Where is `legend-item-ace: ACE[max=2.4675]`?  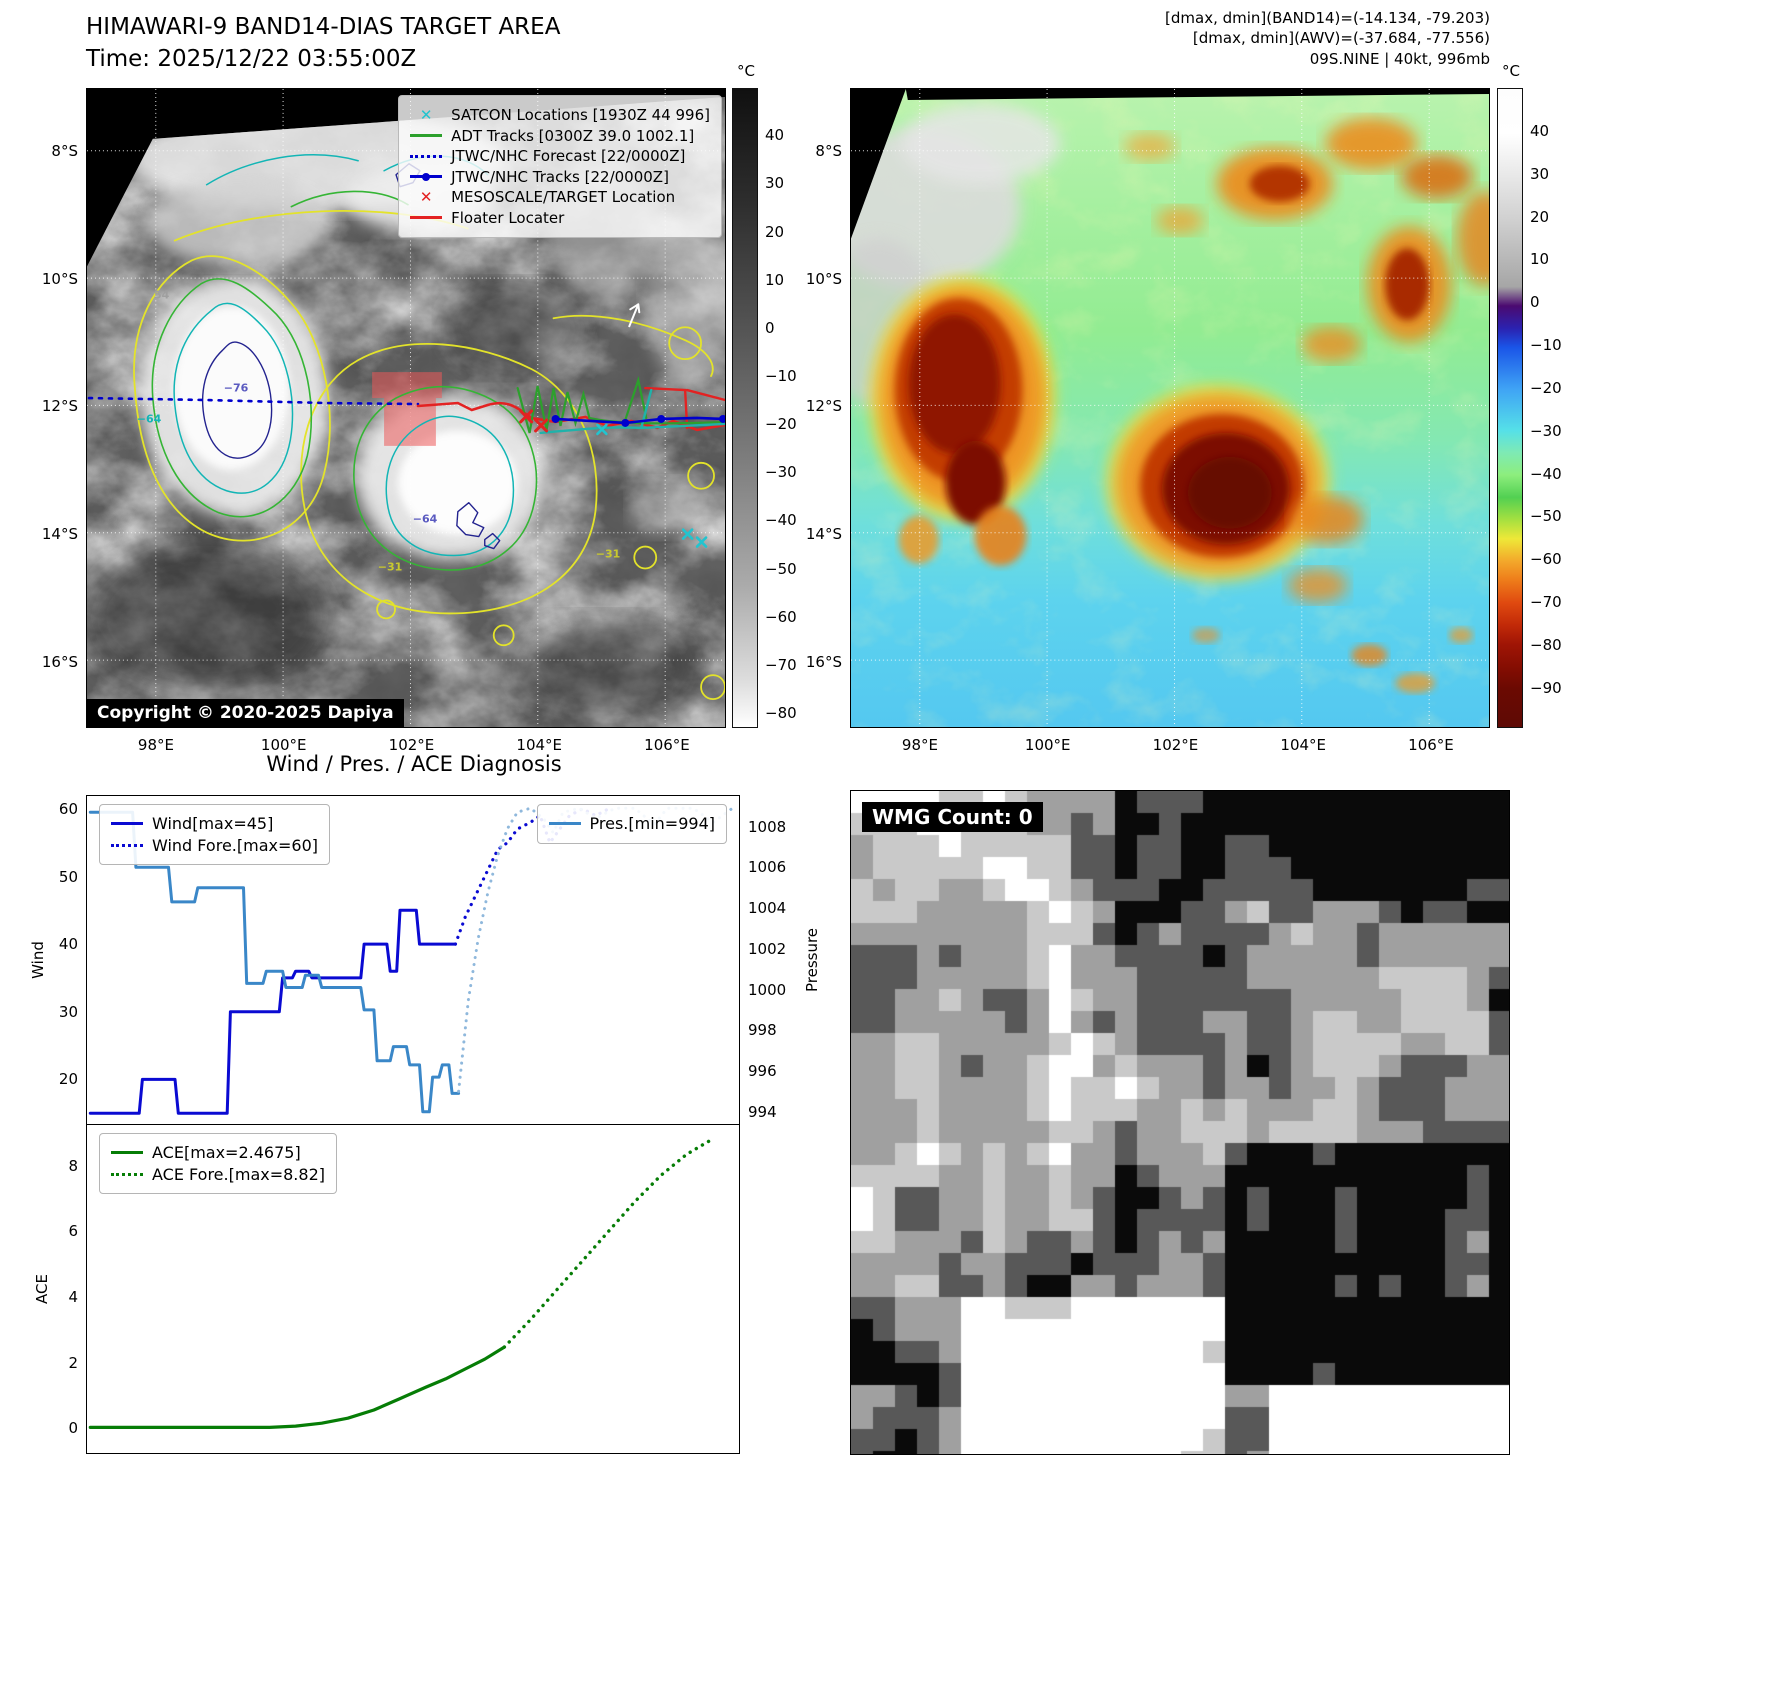
legend-item-ace: ACE[max=2.4675] is located at coordinates (218, 1153).